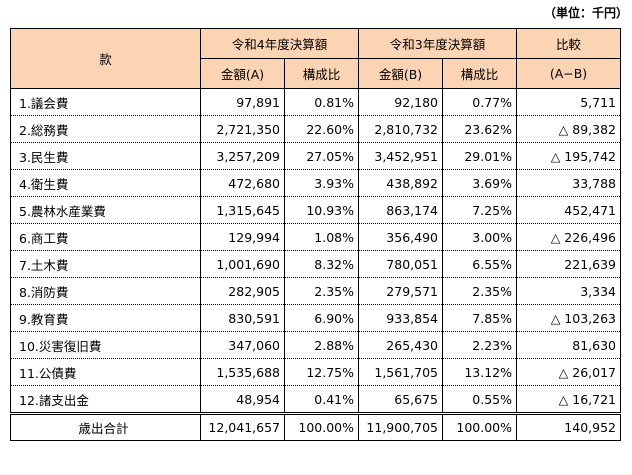  Describe the element at coordinates (479, 102) in the screenshot. I see `r3-ratio-cell: 0.77%` at that location.